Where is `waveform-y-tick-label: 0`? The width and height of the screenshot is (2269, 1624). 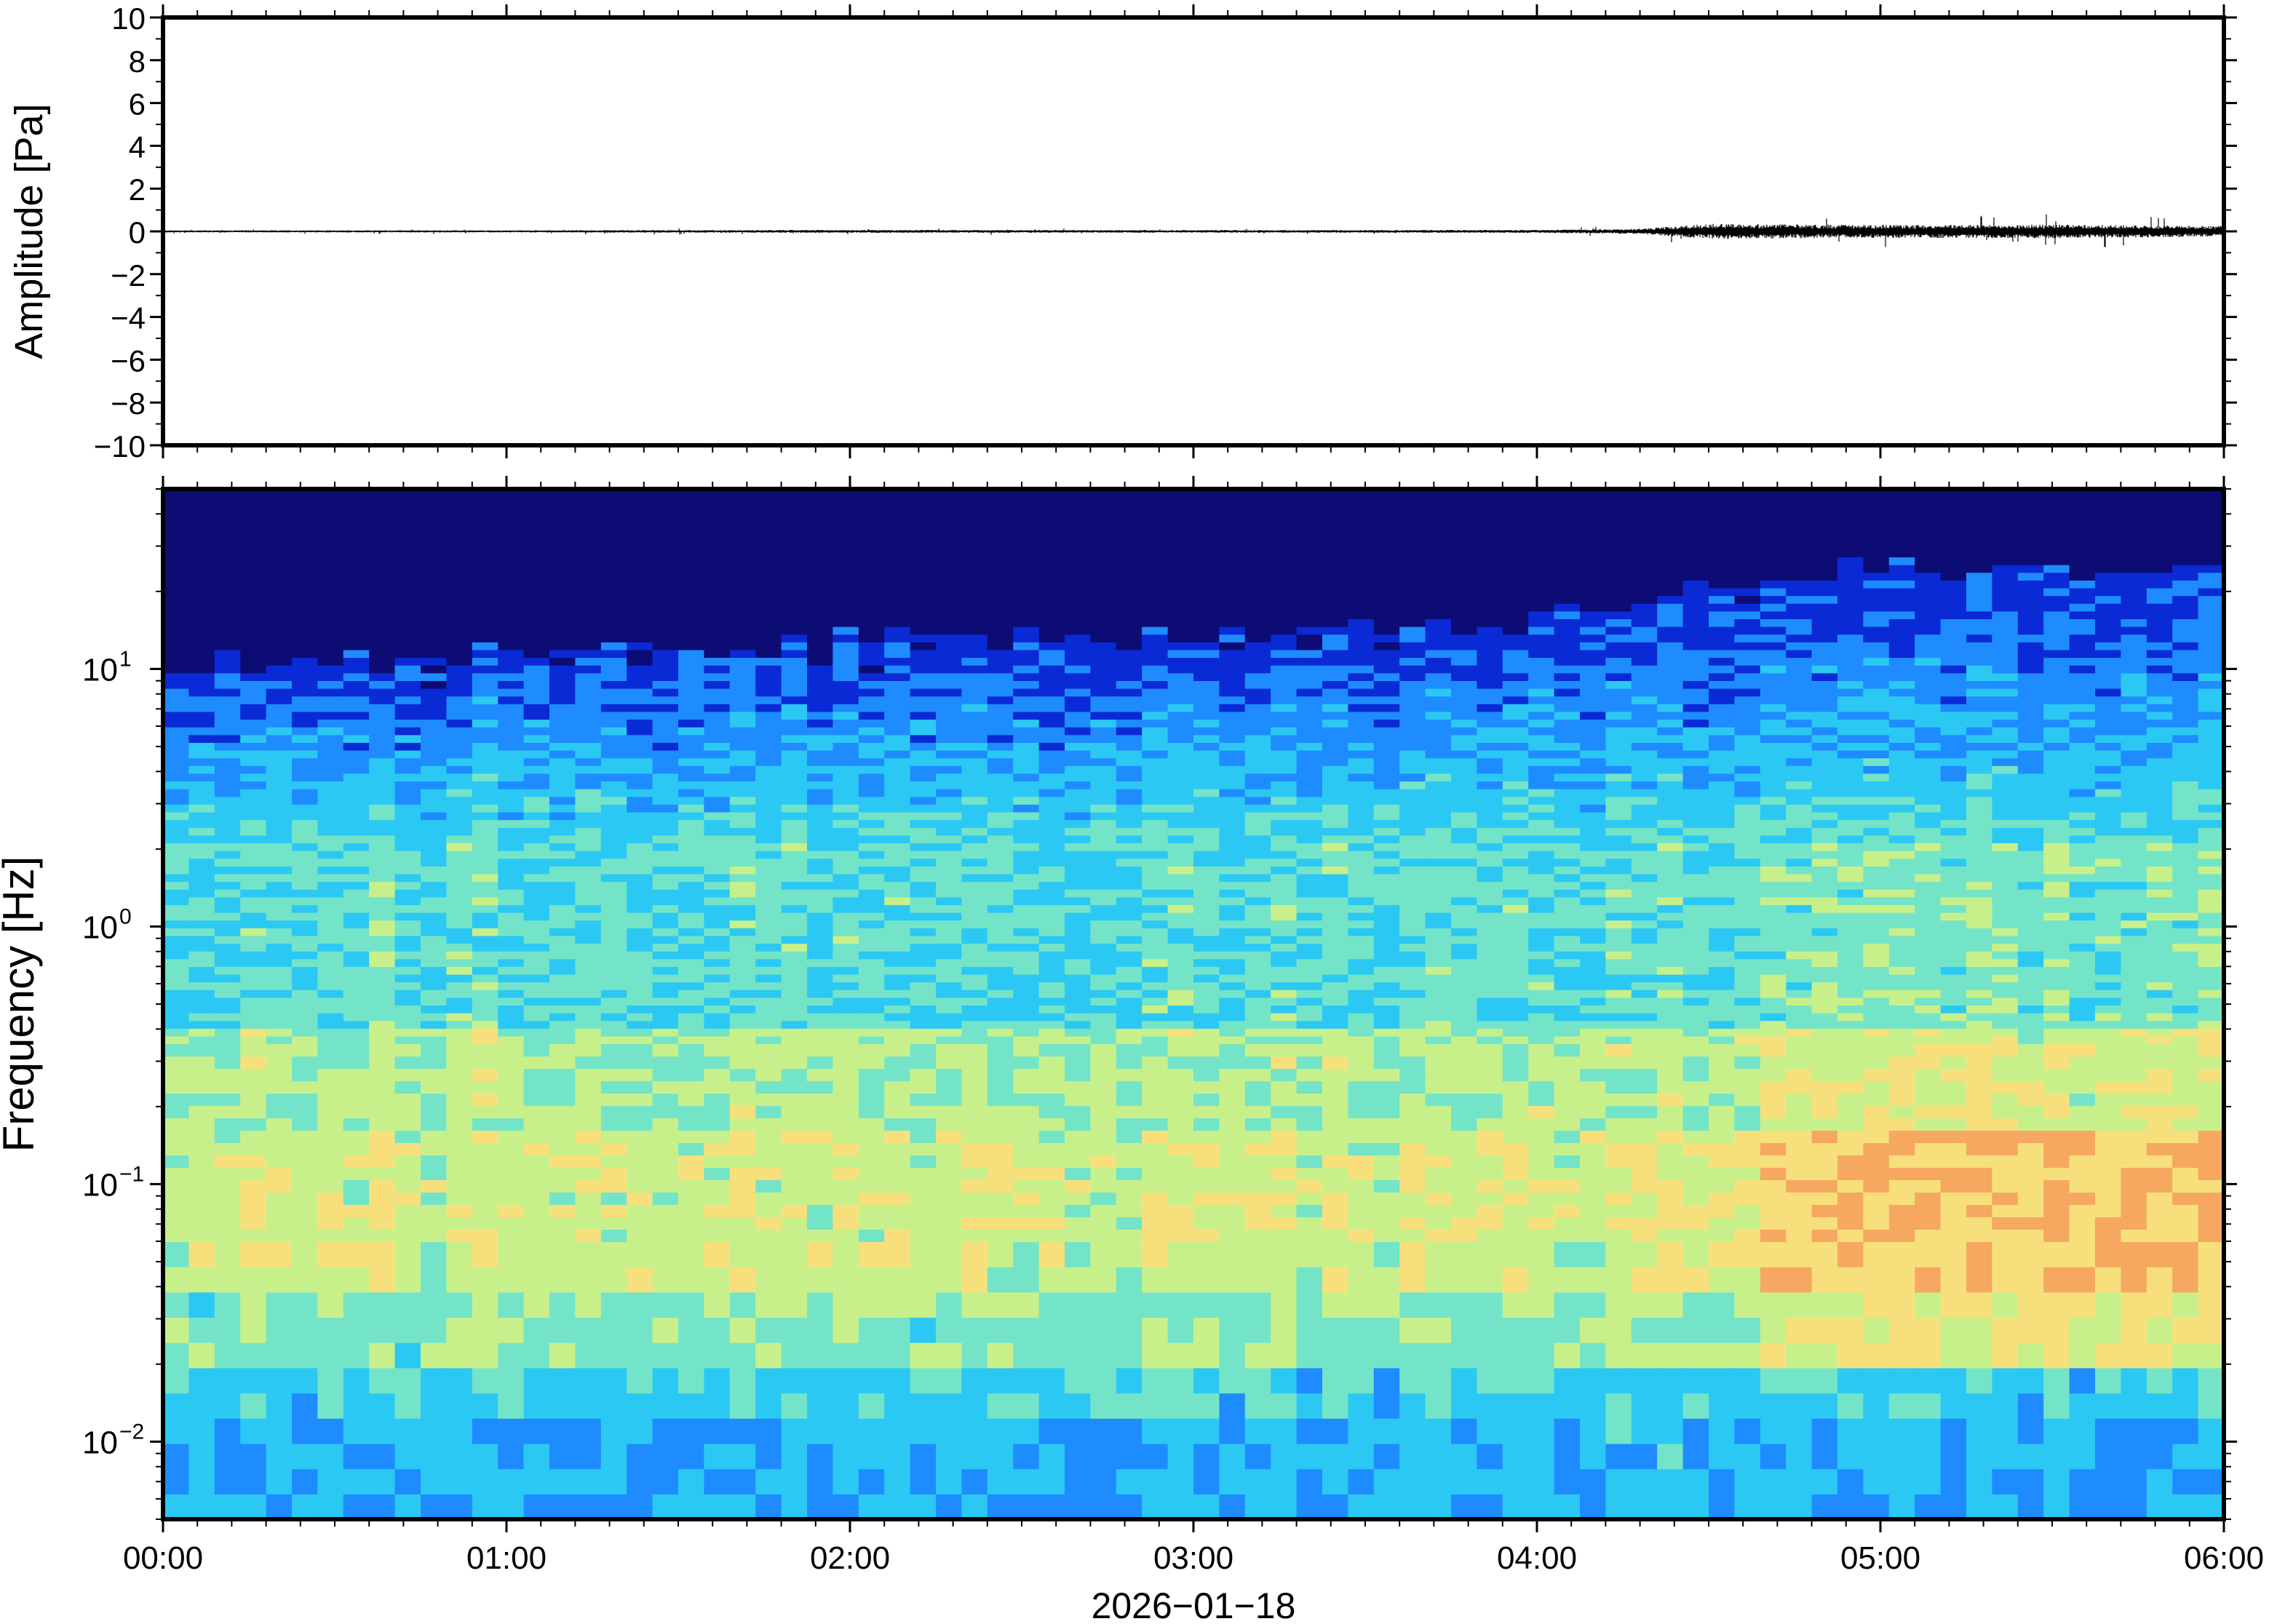 waveform-y-tick-label: 0 is located at coordinates (137, 232).